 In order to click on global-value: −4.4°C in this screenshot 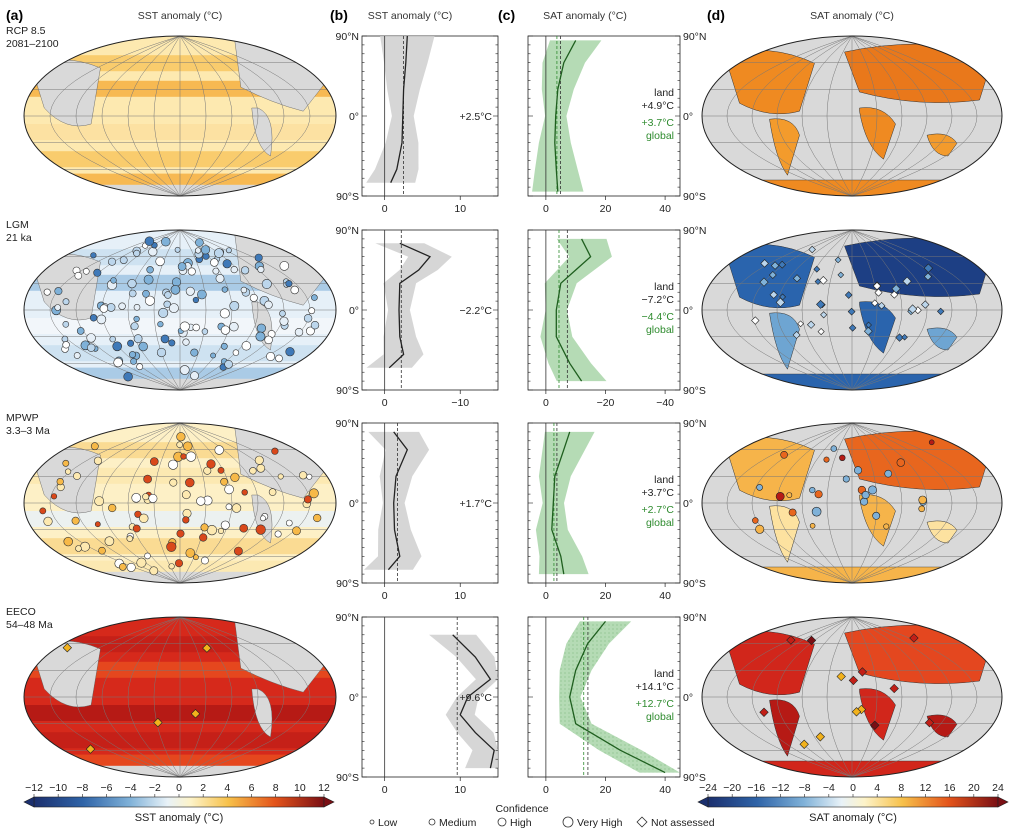, I will do `click(657, 317)`.